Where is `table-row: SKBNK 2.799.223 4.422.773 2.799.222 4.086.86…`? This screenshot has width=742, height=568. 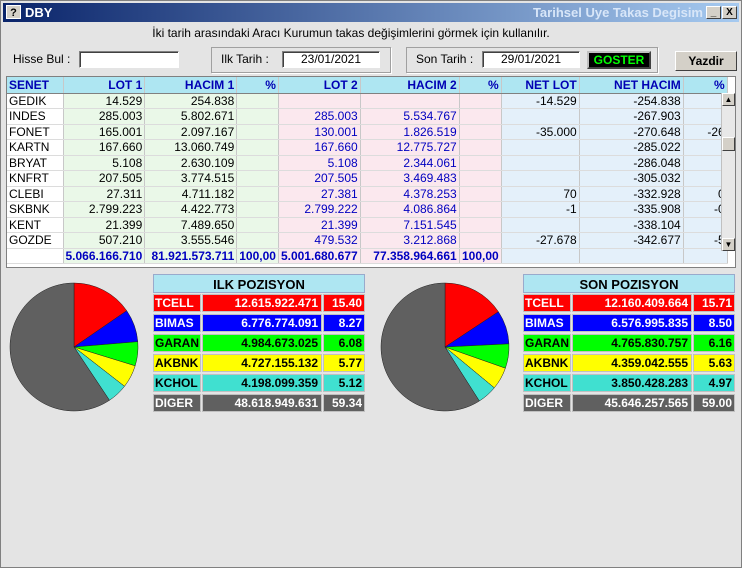 table-row: SKBNK 2.799.223 4.422.773 2.799.222 4.086.86… is located at coordinates (367, 209).